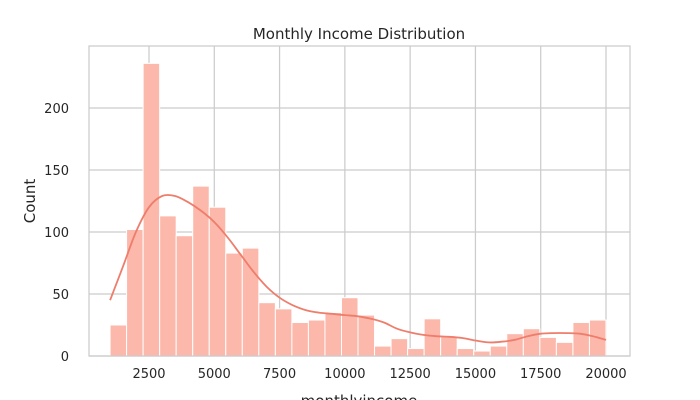 Image resolution: width=700 pixels, height=400 pixels. Describe the element at coordinates (148, 374) in the screenshot. I see `x-tick-label: 2500` at that location.